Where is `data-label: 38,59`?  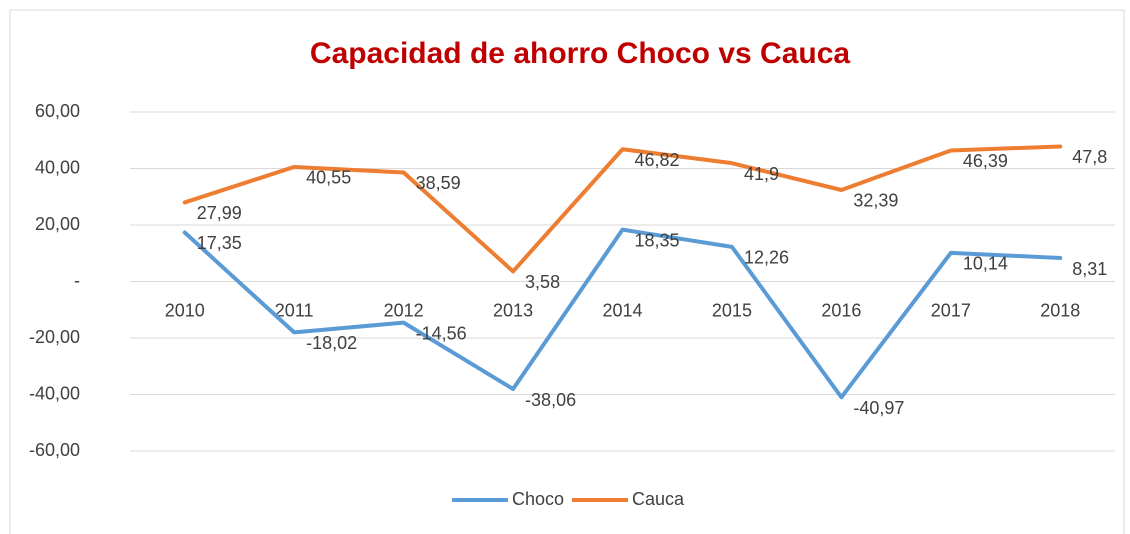 data-label: 38,59 is located at coordinates (438, 183).